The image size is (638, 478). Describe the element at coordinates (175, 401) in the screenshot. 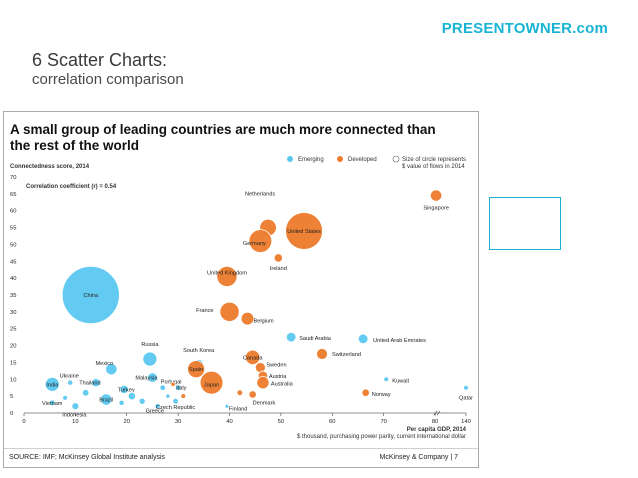

I see `data-point-czech-republic` at that location.